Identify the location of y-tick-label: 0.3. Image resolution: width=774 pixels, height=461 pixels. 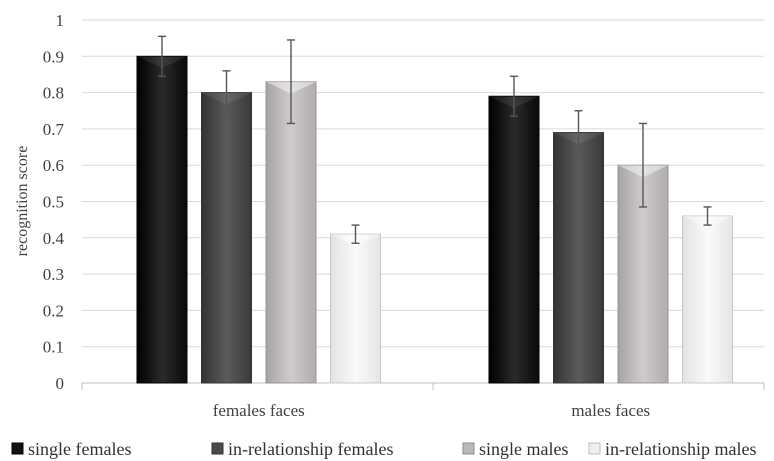
(53, 274).